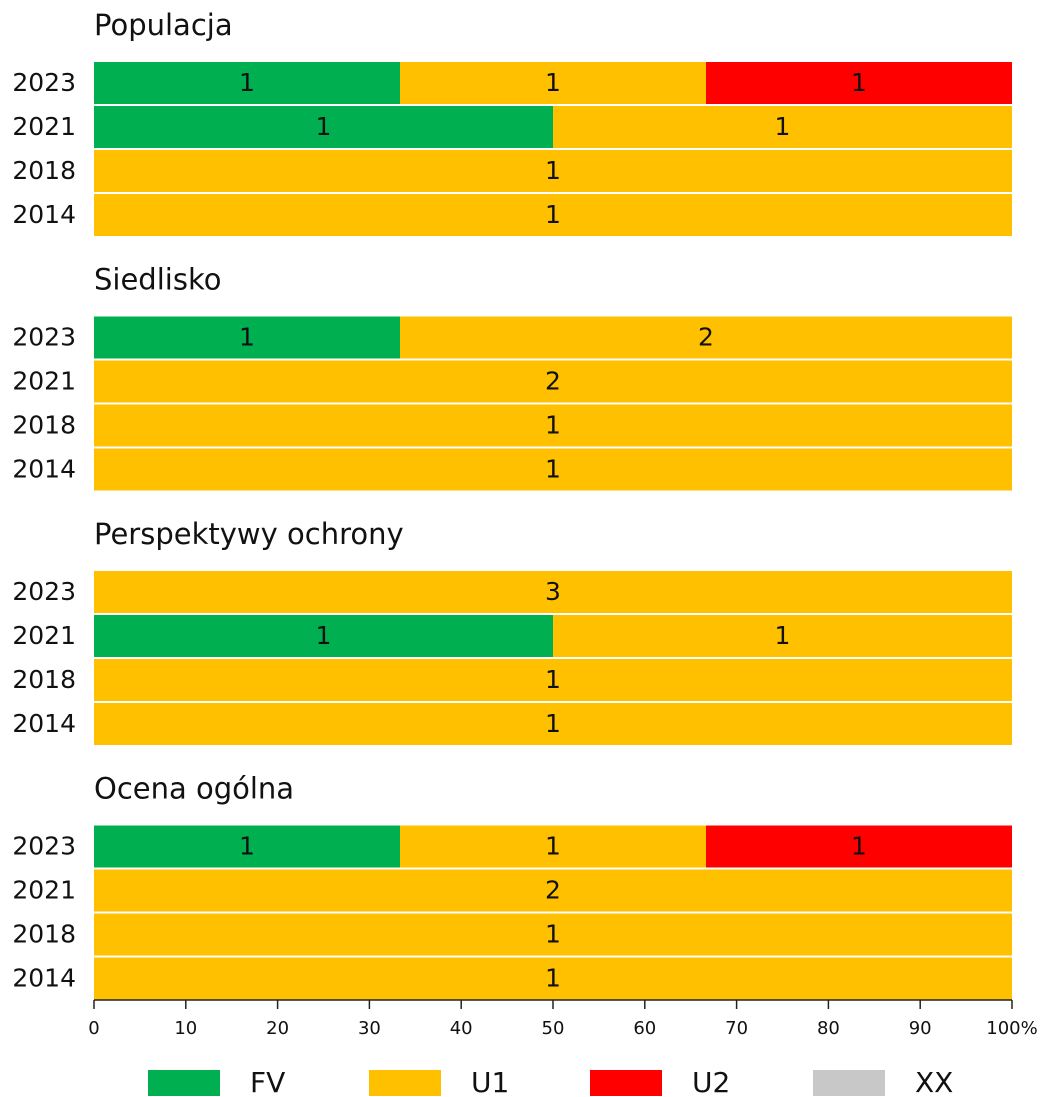 This screenshot has height=1097, width=1045. Describe the element at coordinates (249, 534) in the screenshot. I see `panel-title: Perspektywy ochrony` at that location.